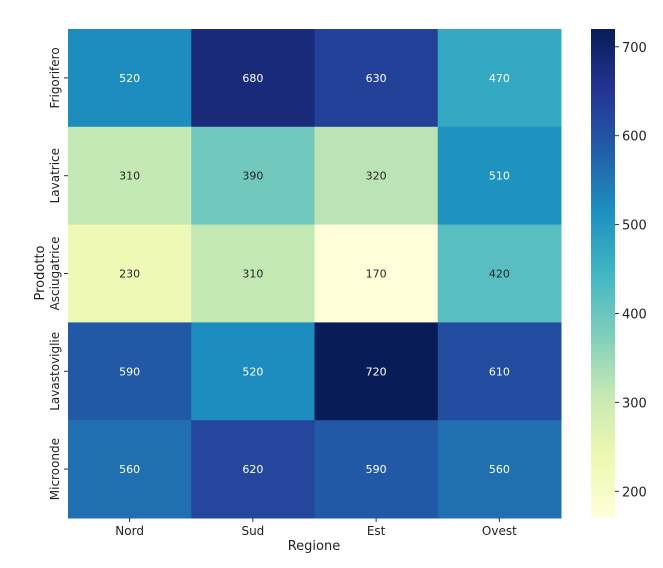 The height and width of the screenshot is (568, 663). I want to click on cell-annotation: 630, so click(376, 78).